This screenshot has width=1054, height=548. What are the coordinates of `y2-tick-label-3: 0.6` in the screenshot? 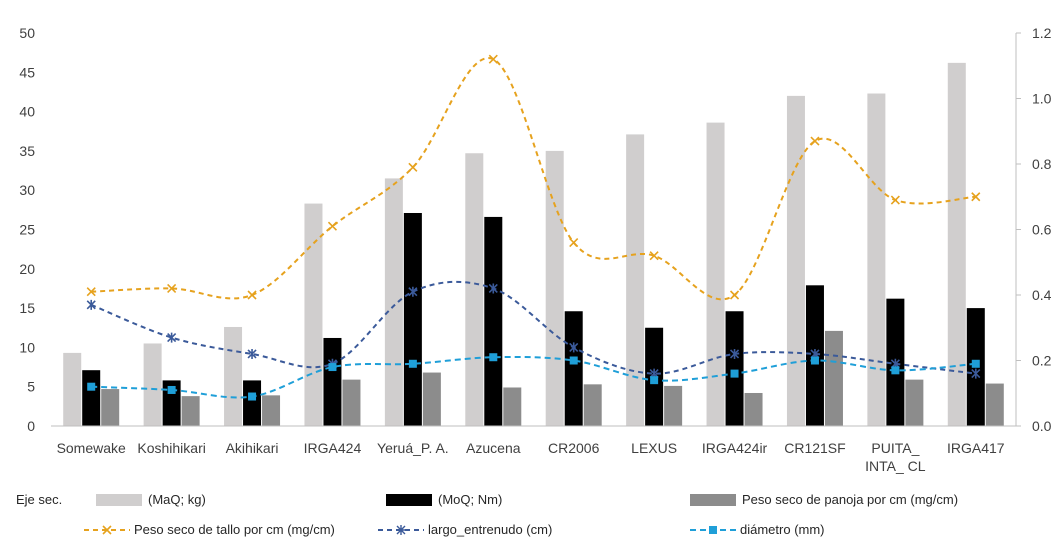 It's located at (1042, 230).